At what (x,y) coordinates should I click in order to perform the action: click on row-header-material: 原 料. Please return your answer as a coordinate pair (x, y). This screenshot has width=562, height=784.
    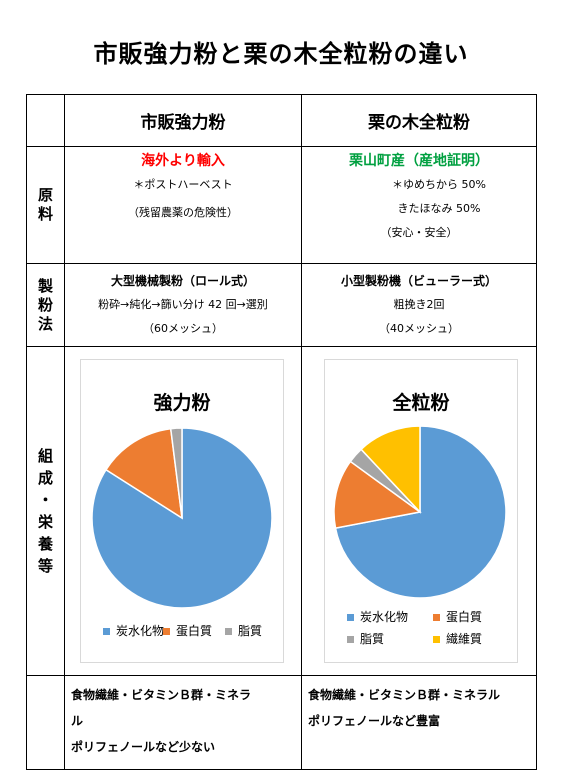
    Looking at the image, I should click on (45, 205).